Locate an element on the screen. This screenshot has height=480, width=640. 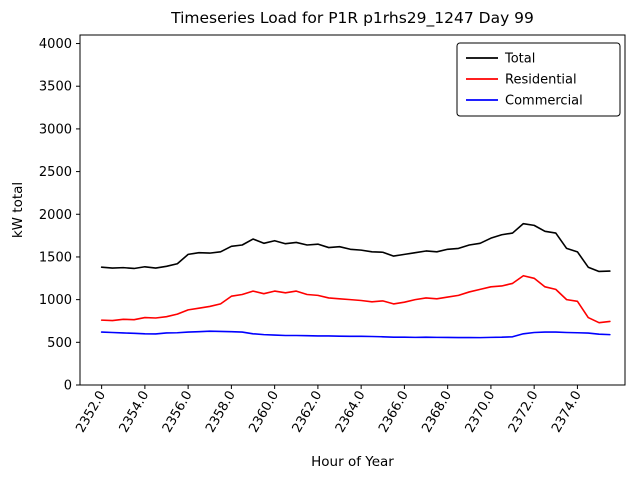
y-tick-label: 2000 is located at coordinates (55, 215).